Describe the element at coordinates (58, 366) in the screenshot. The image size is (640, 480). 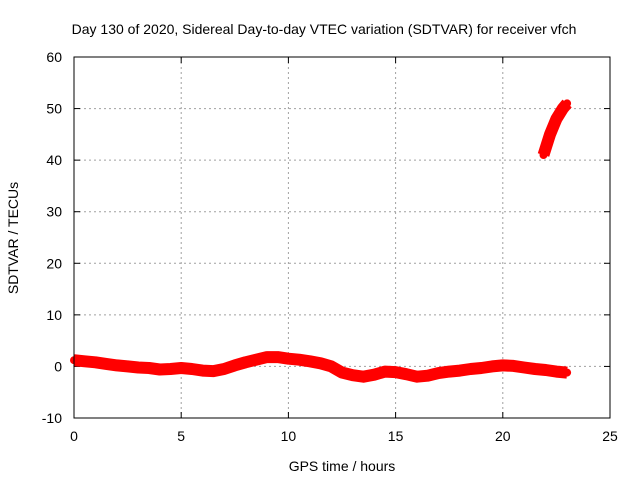
I see `y-tick-label: 0` at that location.